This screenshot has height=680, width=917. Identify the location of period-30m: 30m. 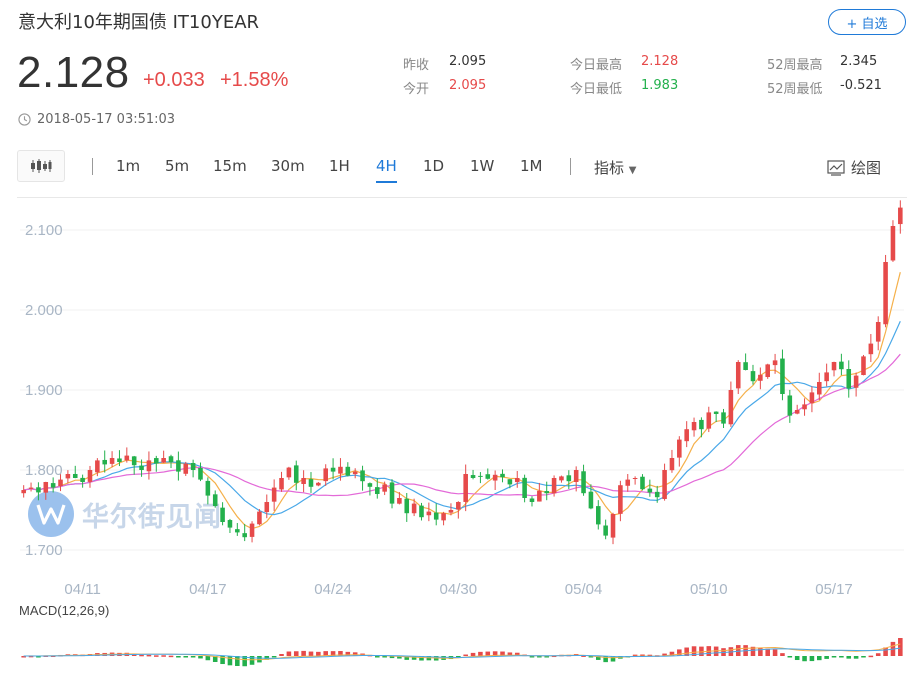
(288, 166).